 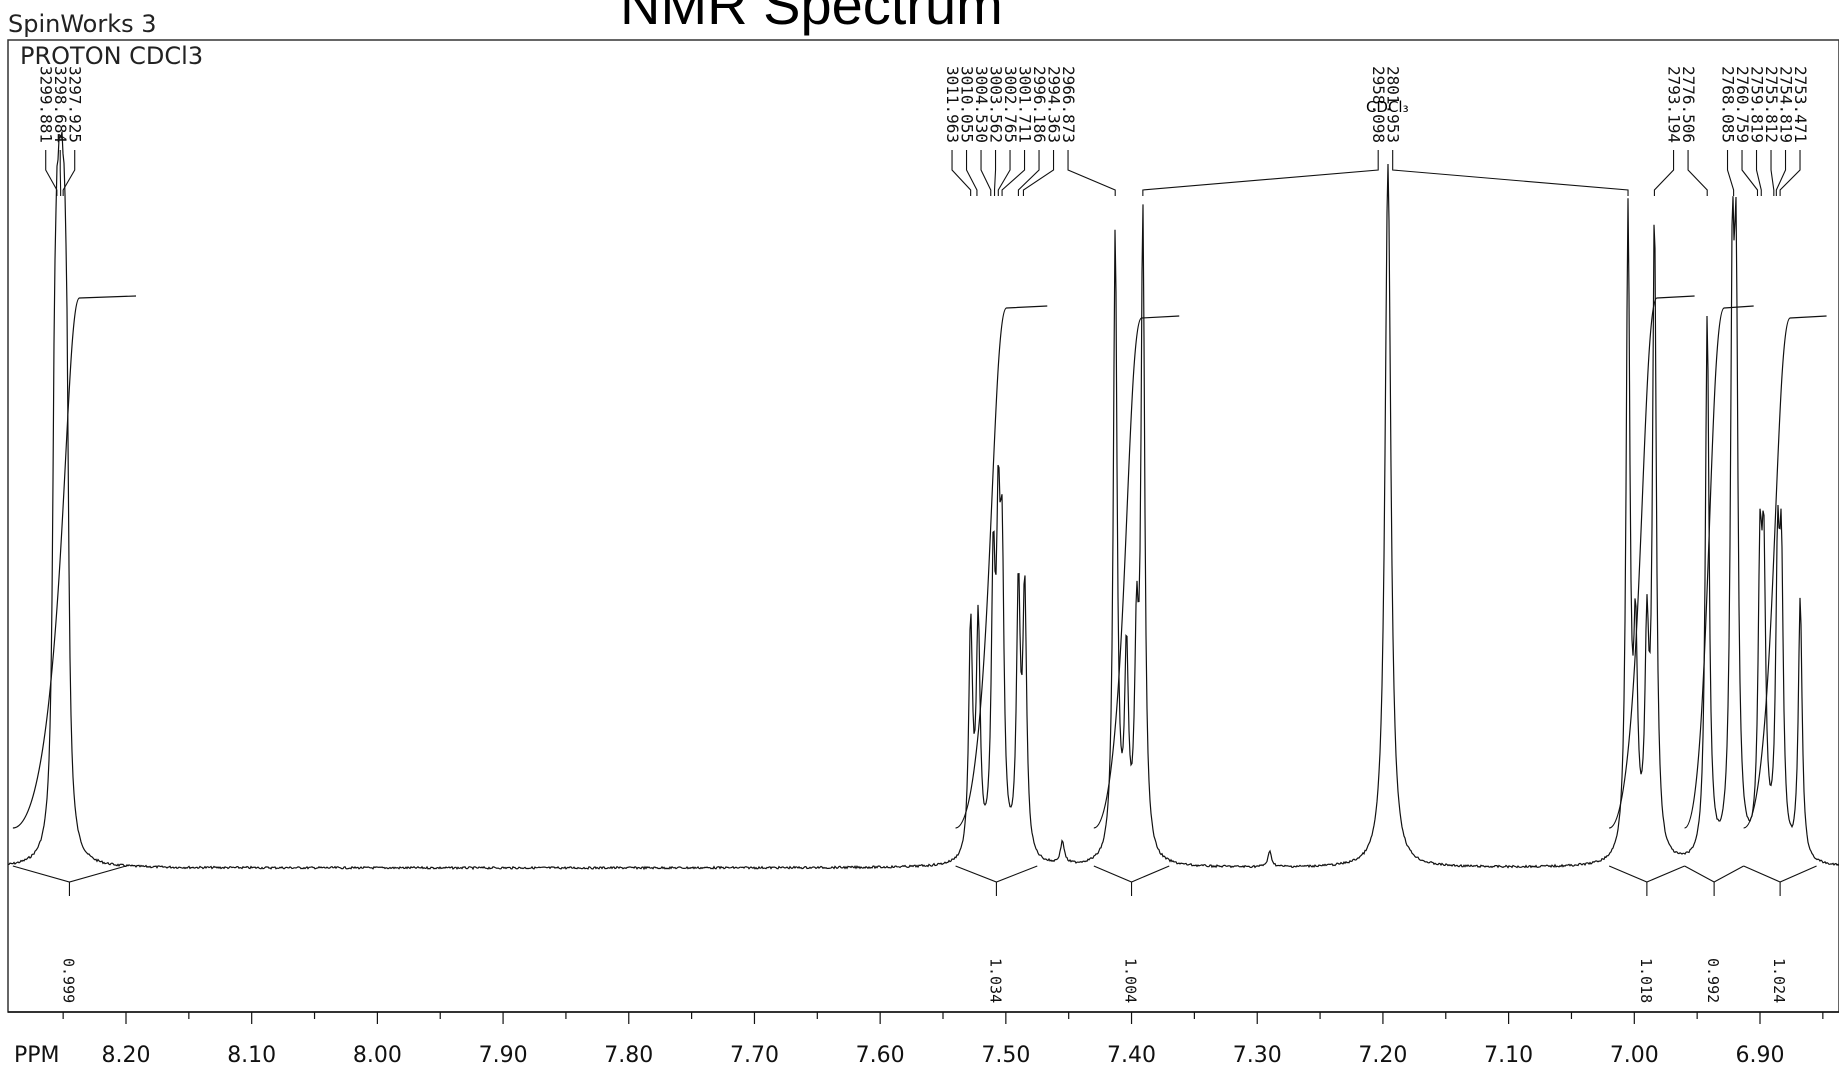 I want to click on x-tick-label: 8.00, so click(x=377, y=1054).